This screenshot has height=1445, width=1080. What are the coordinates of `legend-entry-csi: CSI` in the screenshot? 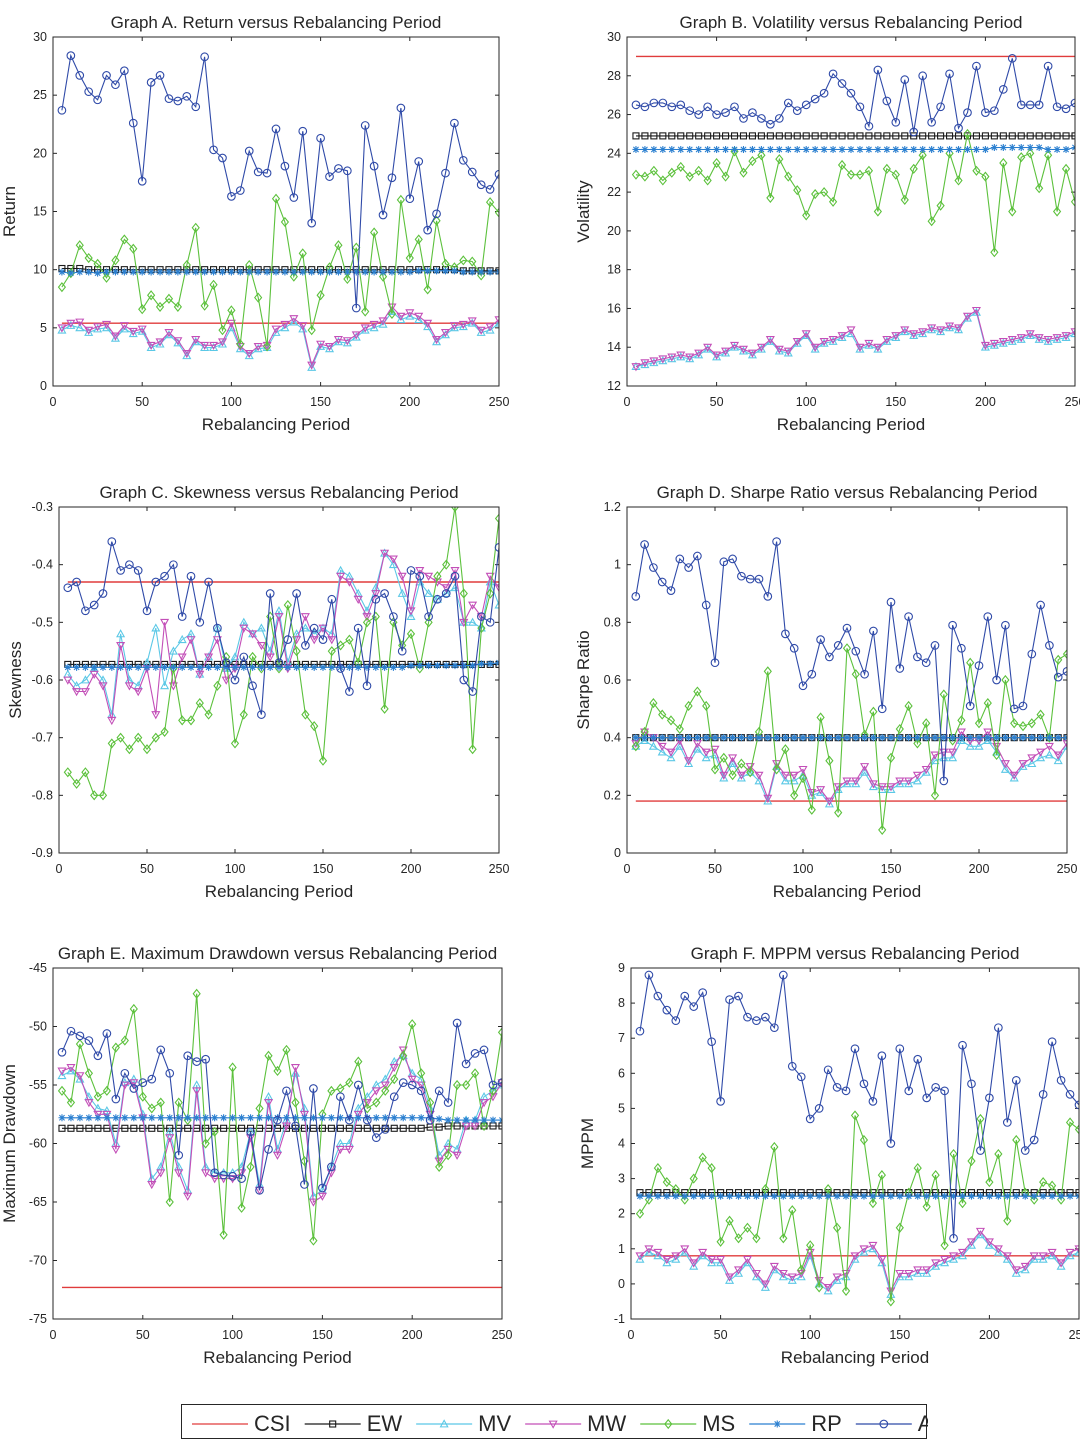 It's located at (241, 1423).